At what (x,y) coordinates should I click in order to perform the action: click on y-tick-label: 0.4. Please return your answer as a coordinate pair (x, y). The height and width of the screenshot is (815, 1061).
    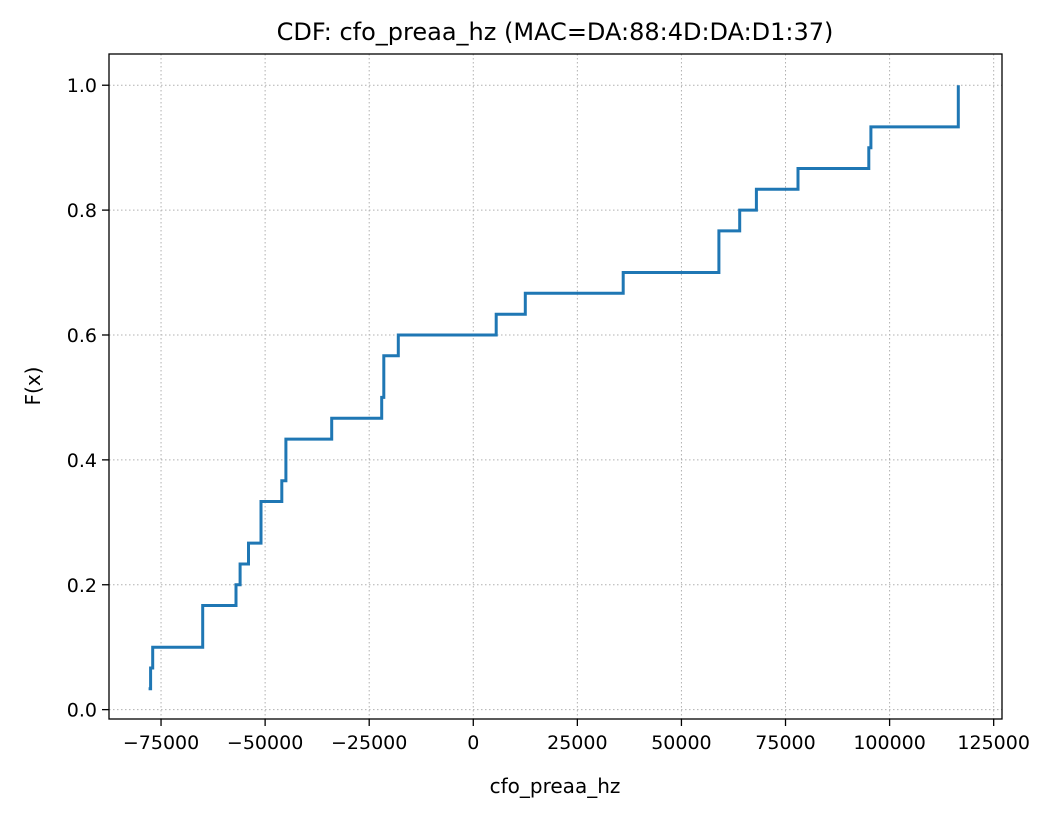
    Looking at the image, I should click on (82, 461).